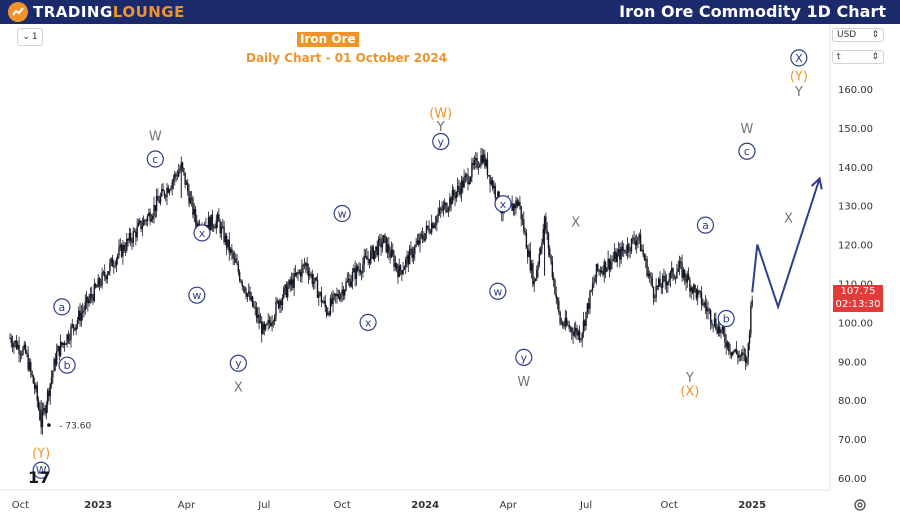 The height and width of the screenshot is (522, 900). I want to click on last-price-value: 107.75, so click(858, 291).